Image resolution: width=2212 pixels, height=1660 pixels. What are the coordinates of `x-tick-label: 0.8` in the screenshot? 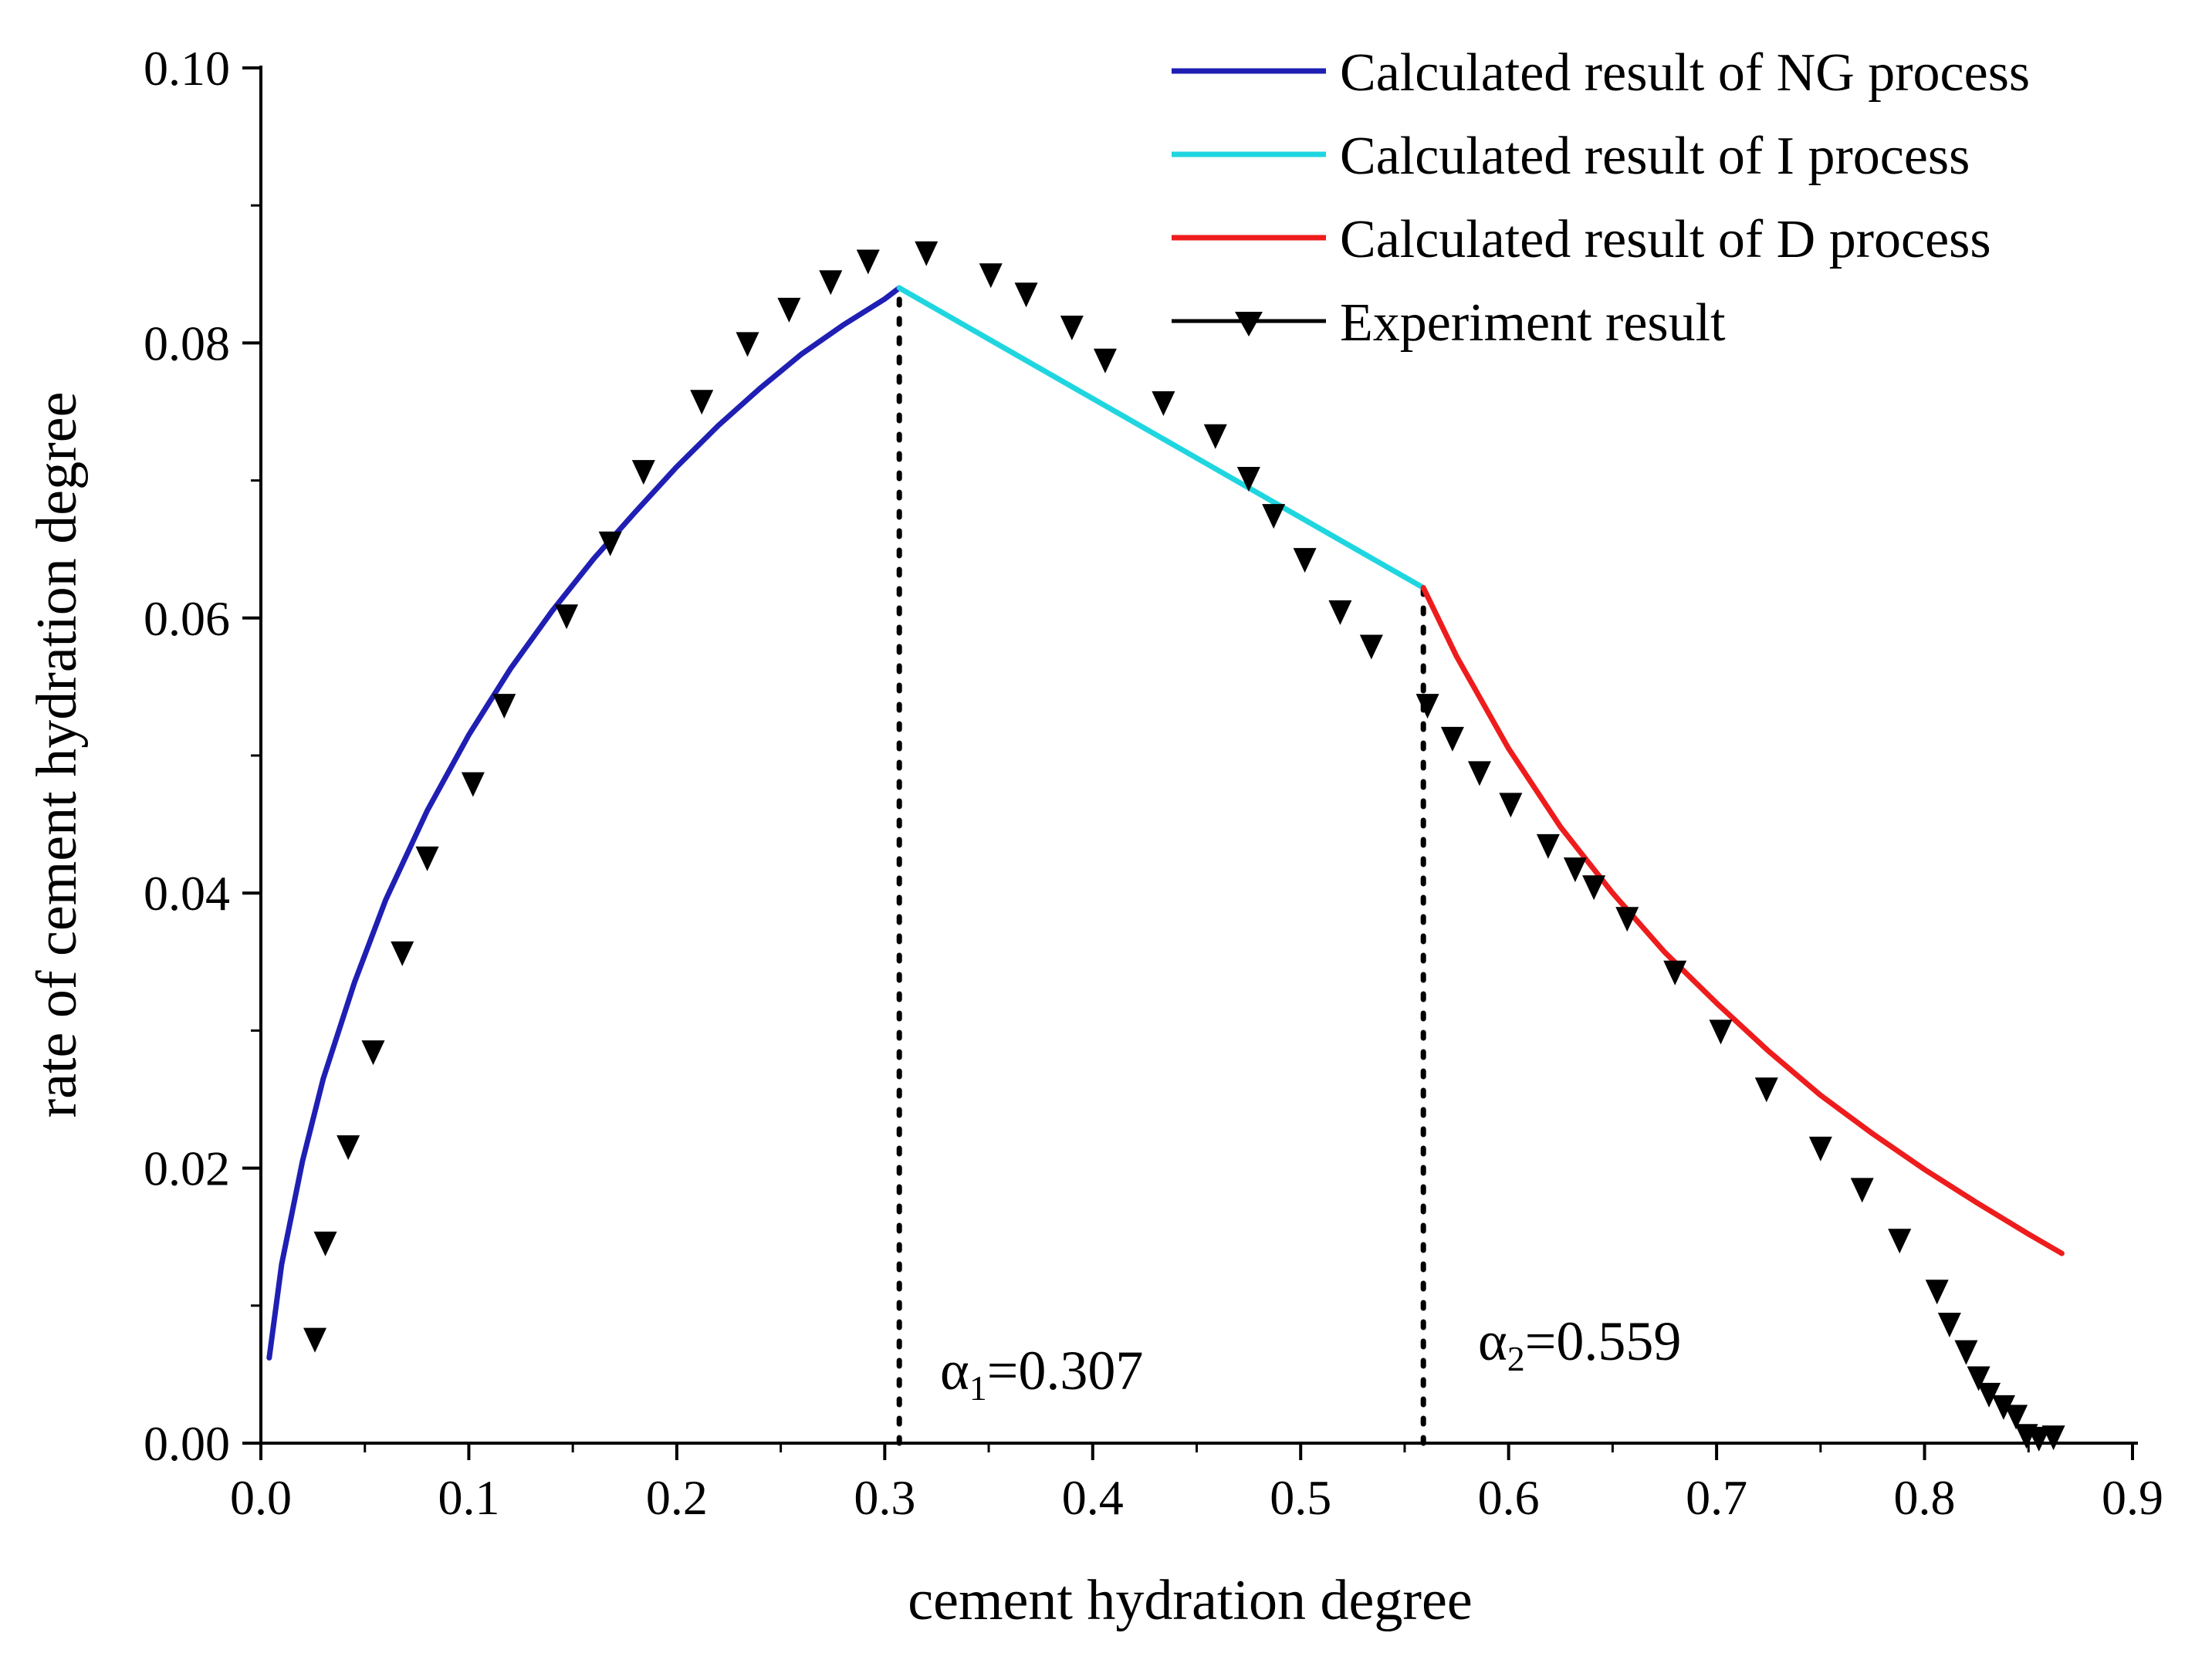 It's located at (1925, 1497).